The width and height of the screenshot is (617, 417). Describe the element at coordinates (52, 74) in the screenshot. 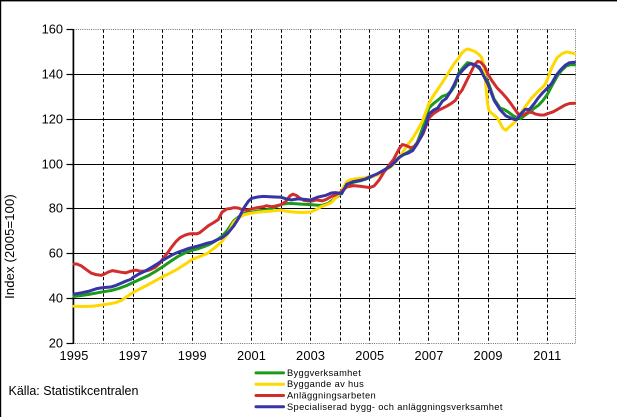

I see `svg-text: 140` at that location.